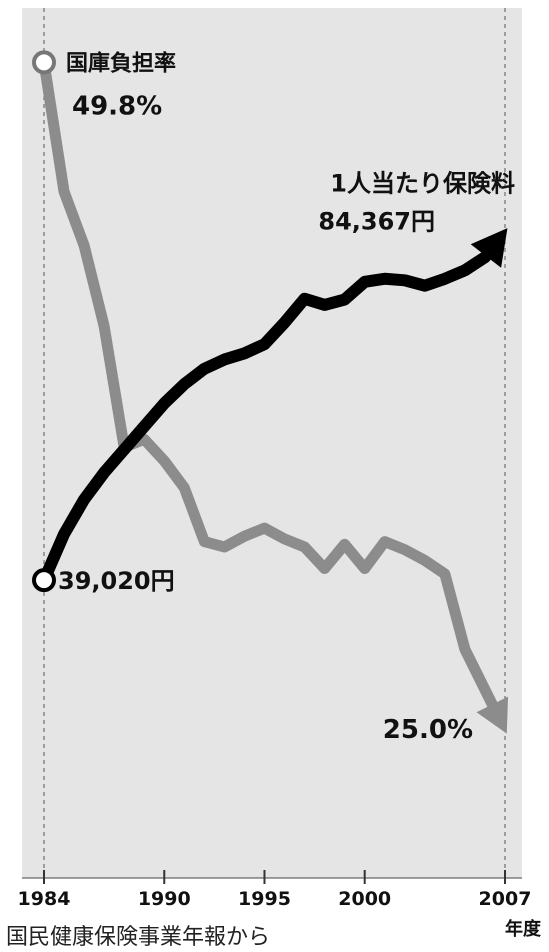 The width and height of the screenshot is (549, 952). I want to click on x-axis: 1984 1990 1995 2000 2007, so click(275, 890).